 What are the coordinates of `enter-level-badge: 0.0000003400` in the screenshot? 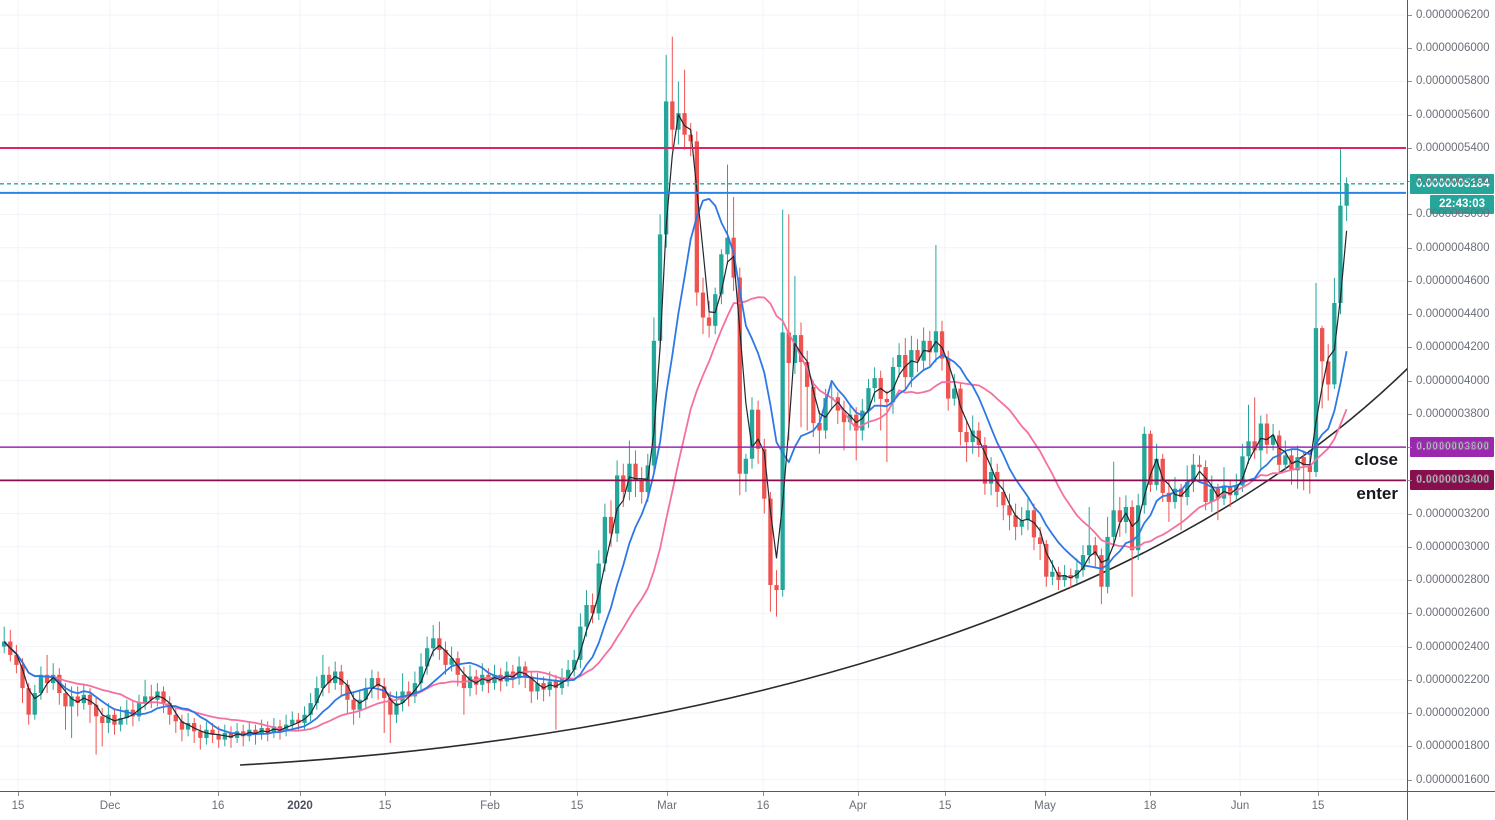 It's located at (1452, 480).